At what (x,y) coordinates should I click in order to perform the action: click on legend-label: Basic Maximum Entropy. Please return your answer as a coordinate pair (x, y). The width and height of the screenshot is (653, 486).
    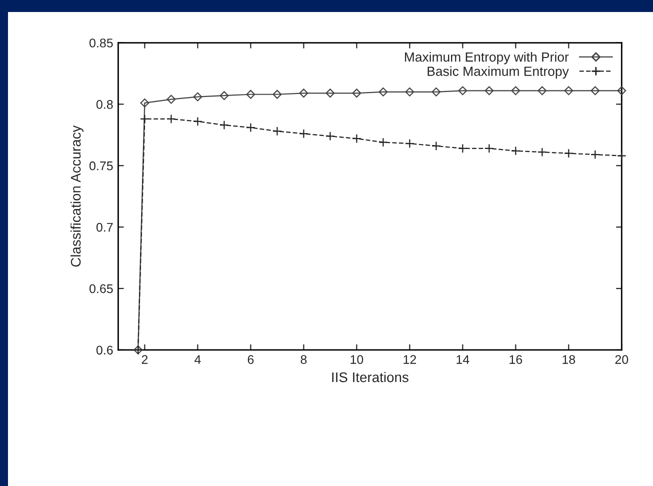
    Looking at the image, I should click on (498, 72).